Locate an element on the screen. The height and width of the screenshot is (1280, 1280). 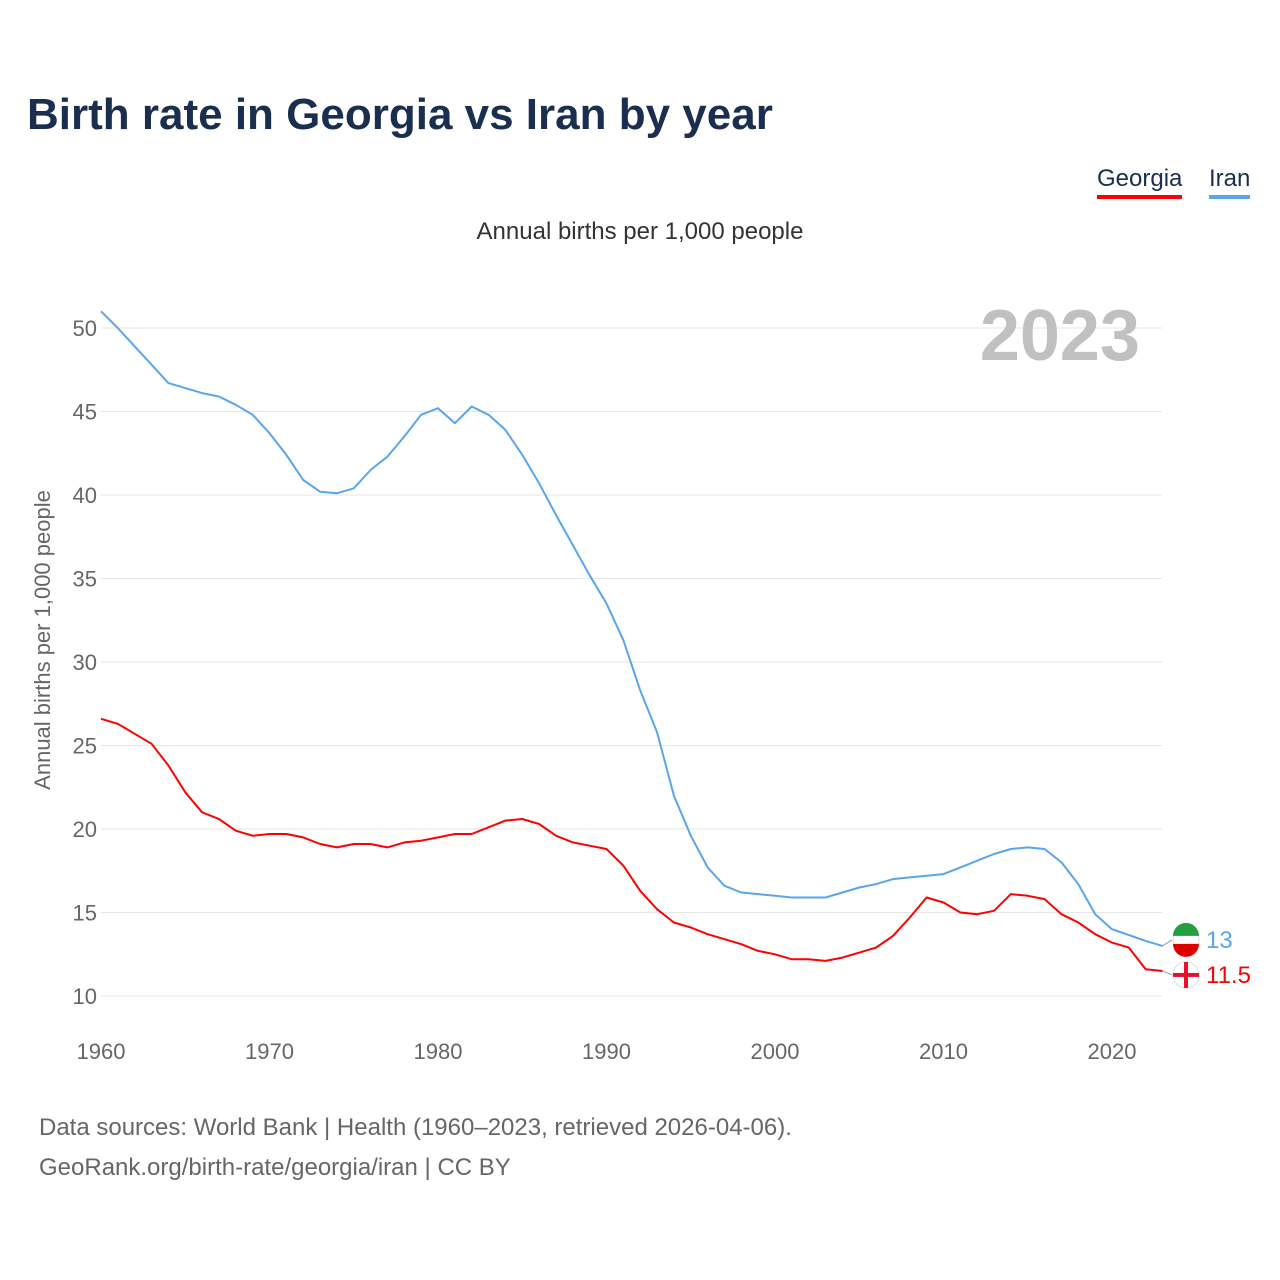
y-tick-label: 30 is located at coordinates (85, 662).